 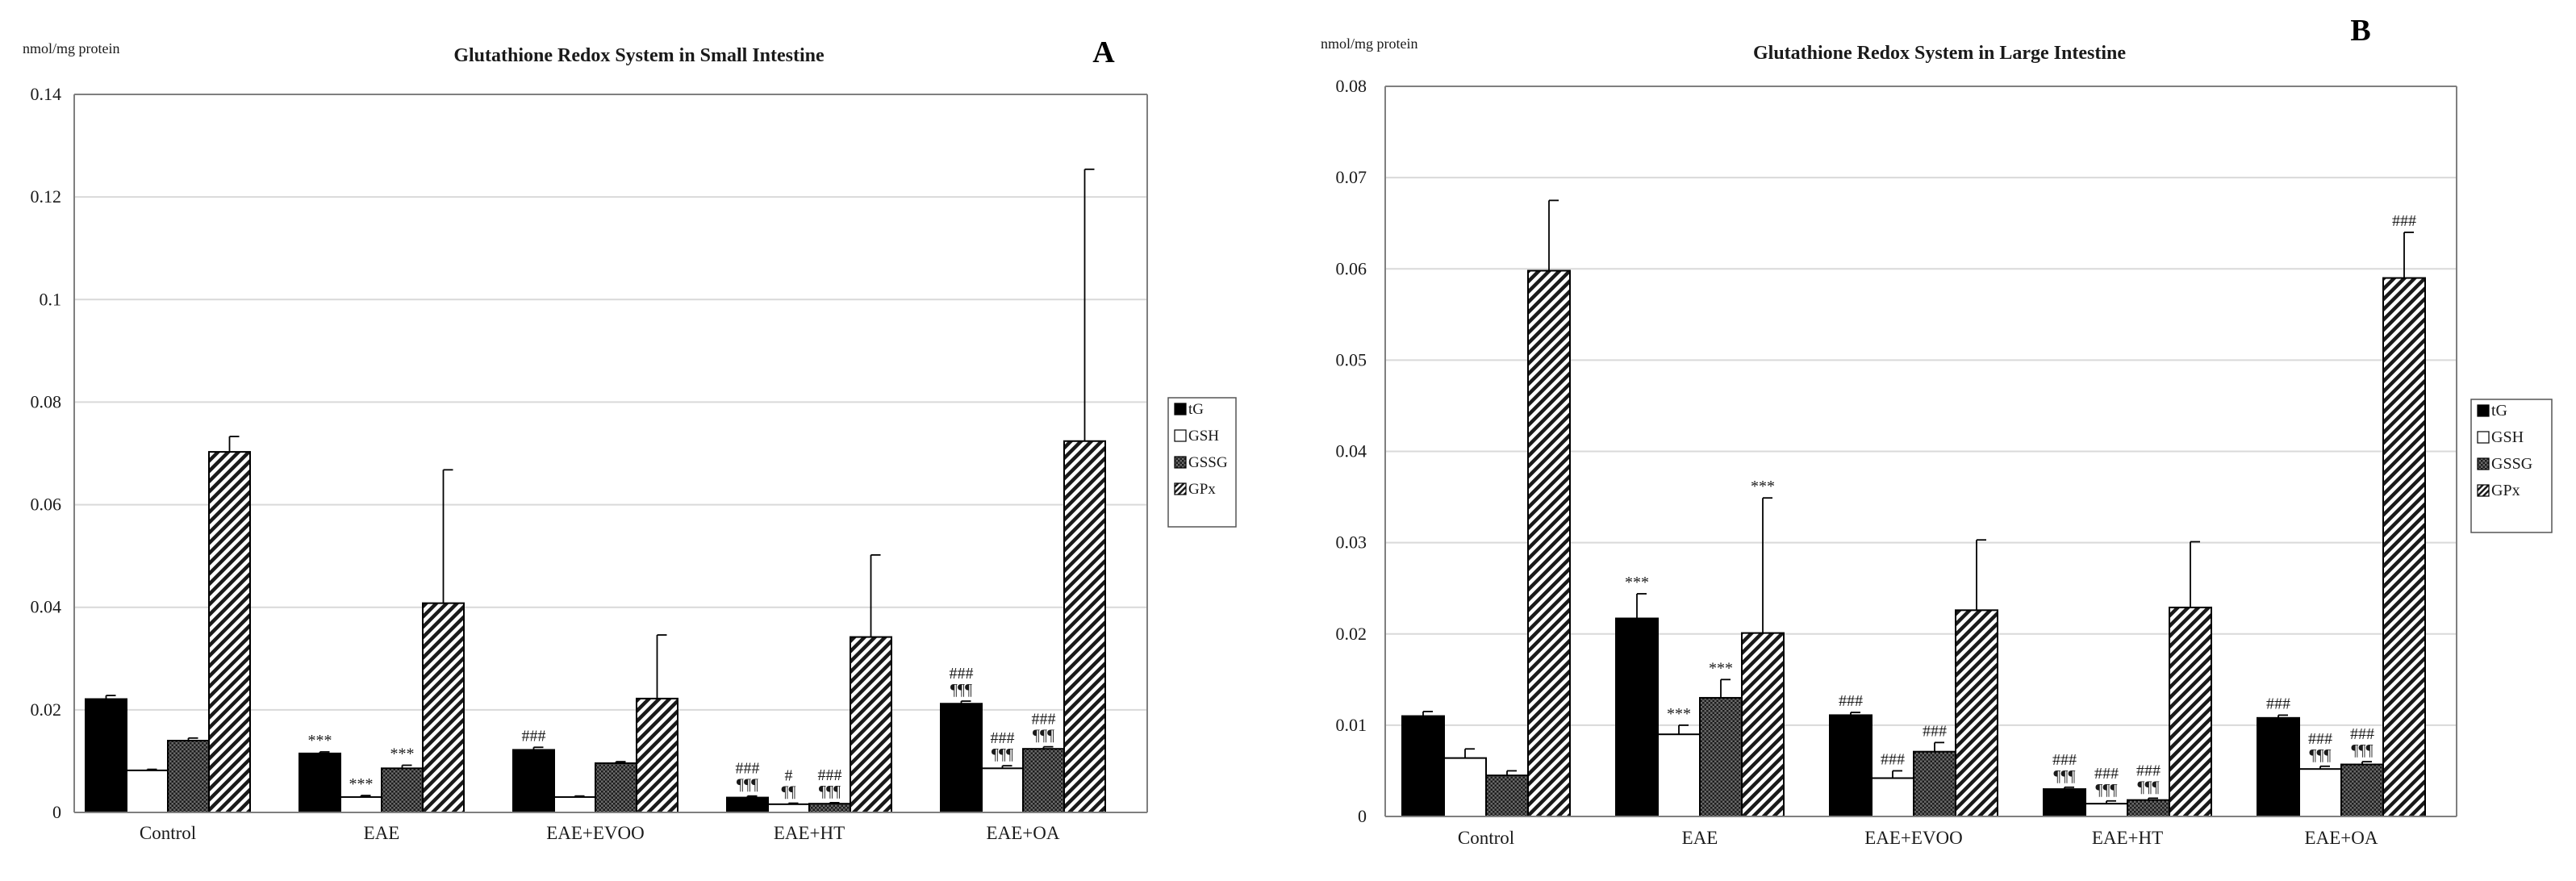 What do you see at coordinates (71, 48) in the screenshot?
I see `panel-a-ylabel: nmol/mg protein` at bounding box center [71, 48].